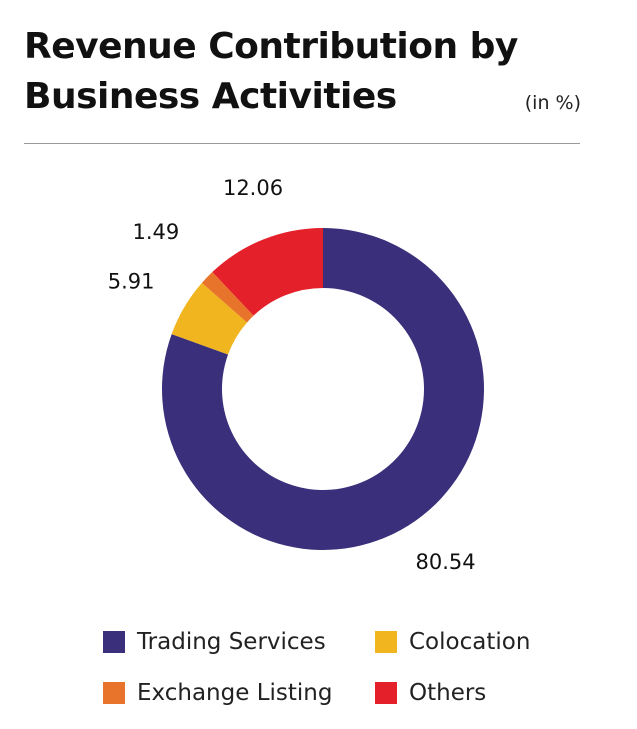 This screenshot has height=729, width=637. Describe the element at coordinates (302, 143) in the screenshot. I see `title-divider` at that location.